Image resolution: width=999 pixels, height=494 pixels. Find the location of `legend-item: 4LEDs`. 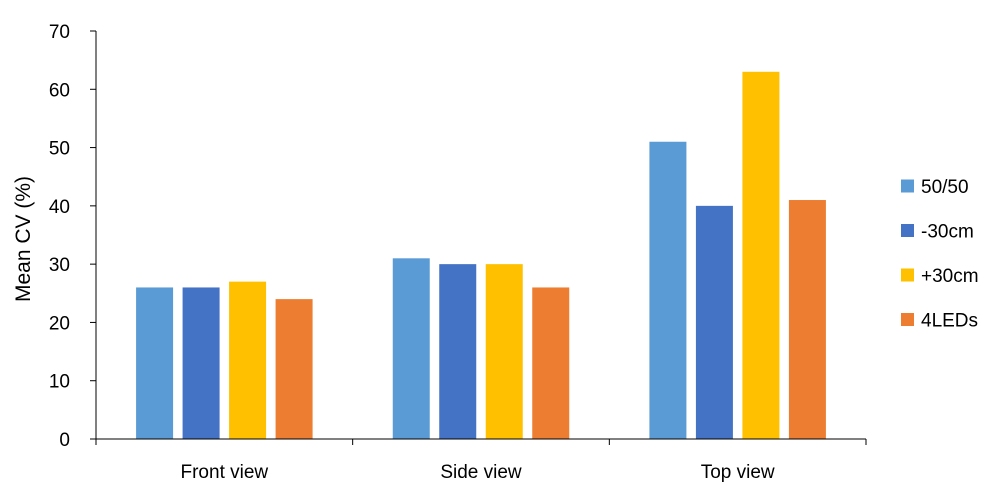

legend-item: 4LEDs is located at coordinates (939, 321).